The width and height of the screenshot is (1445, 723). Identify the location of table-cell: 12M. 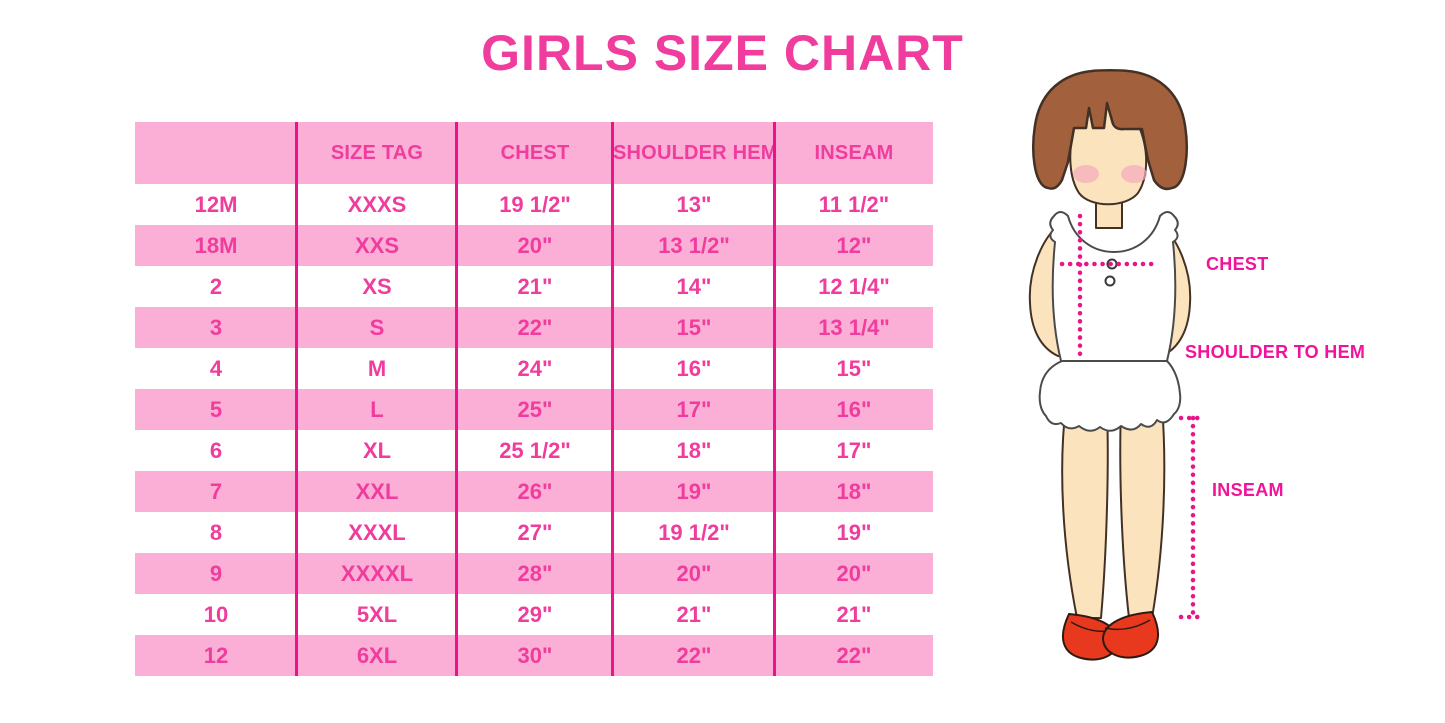
(216, 204).